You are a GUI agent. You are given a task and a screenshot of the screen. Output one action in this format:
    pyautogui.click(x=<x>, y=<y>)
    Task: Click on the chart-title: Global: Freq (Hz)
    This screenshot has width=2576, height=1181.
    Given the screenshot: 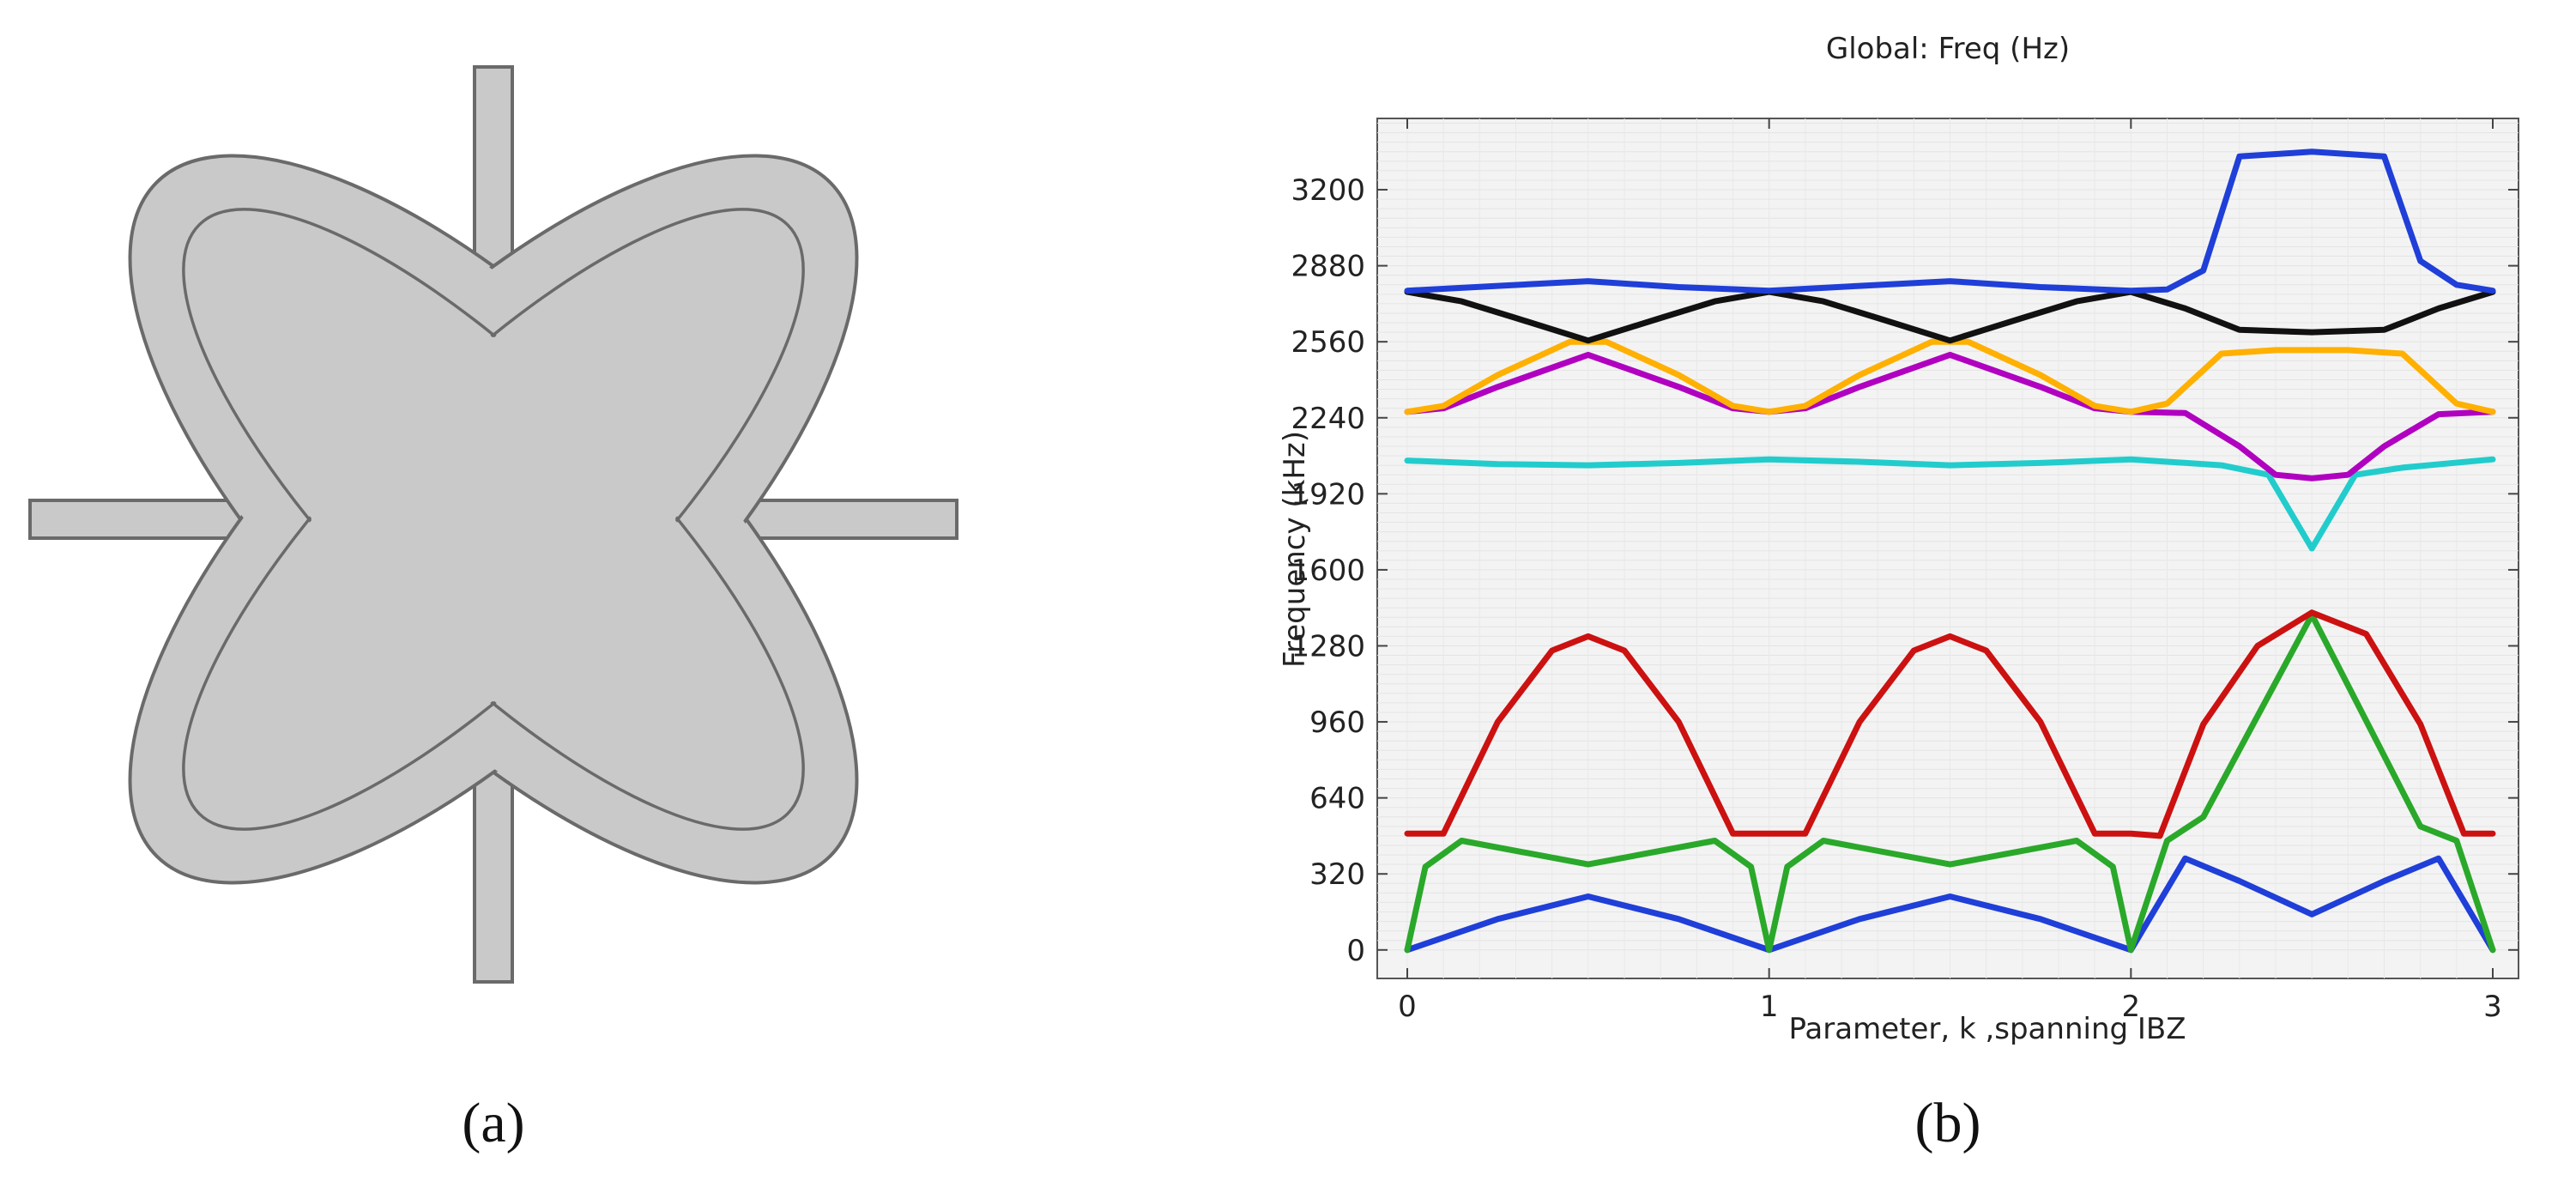 What is the action you would take?
    pyautogui.click(x=1948, y=49)
    